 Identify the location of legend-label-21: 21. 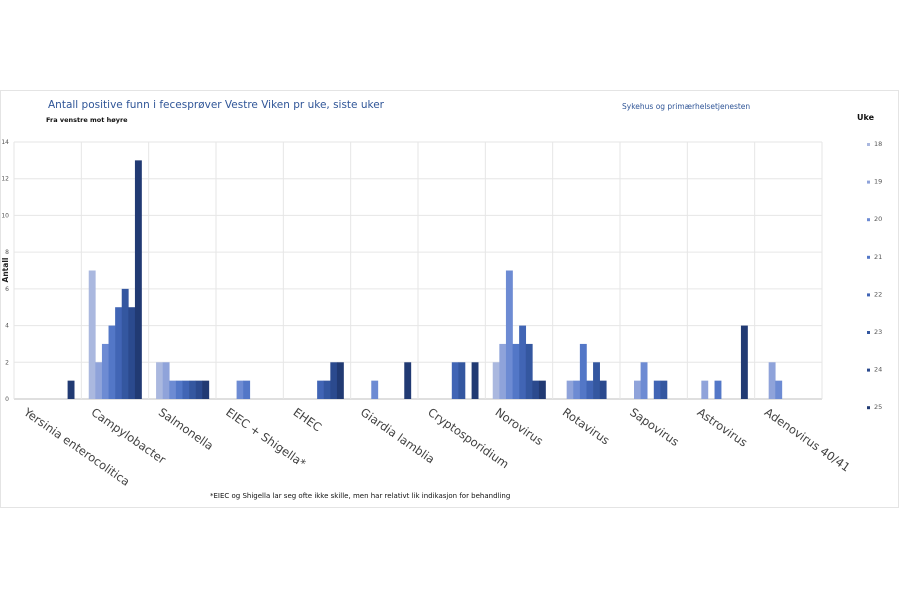
(878, 257).